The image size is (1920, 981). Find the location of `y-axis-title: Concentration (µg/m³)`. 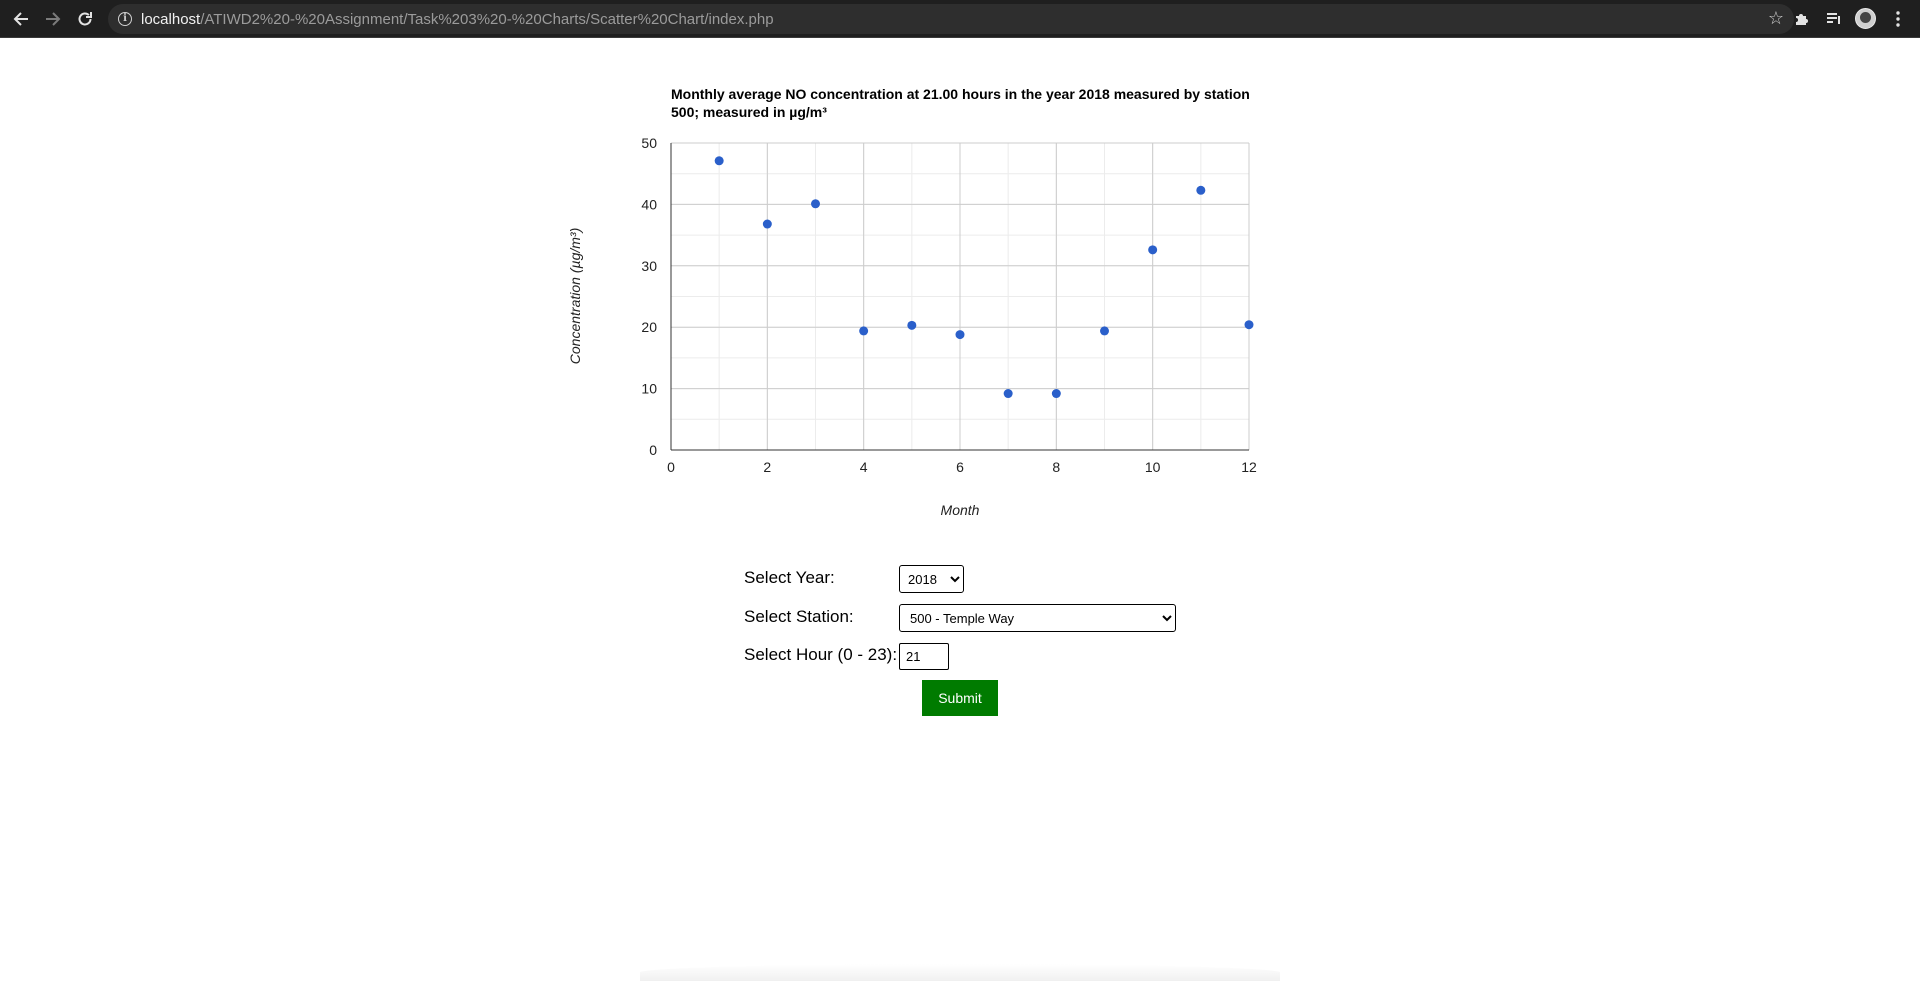

y-axis-title: Concentration (µg/m³) is located at coordinates (575, 296).